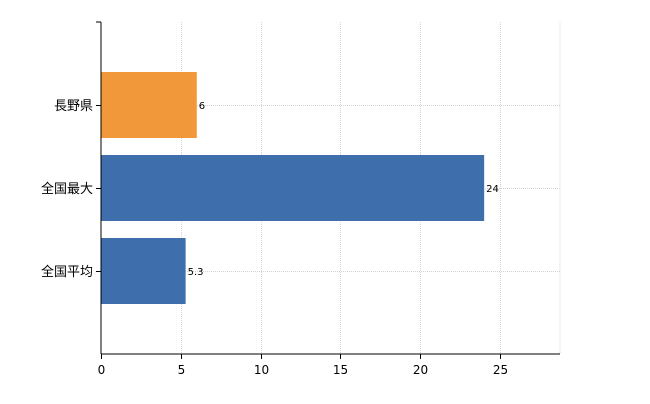 This screenshot has height=404, width=650. Describe the element at coordinates (102, 370) in the screenshot. I see `x-tick-label: 0` at that location.